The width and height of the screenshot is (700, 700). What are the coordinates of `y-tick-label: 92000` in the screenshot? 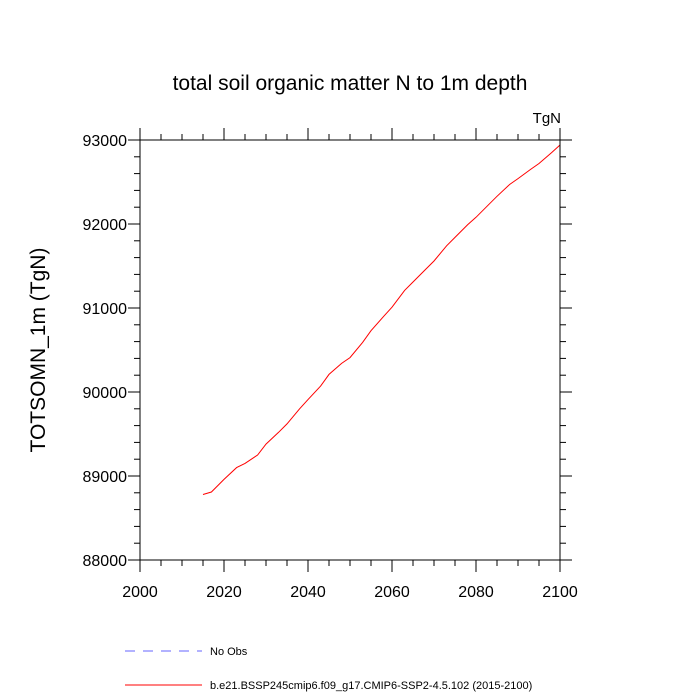 It's located at (105, 225).